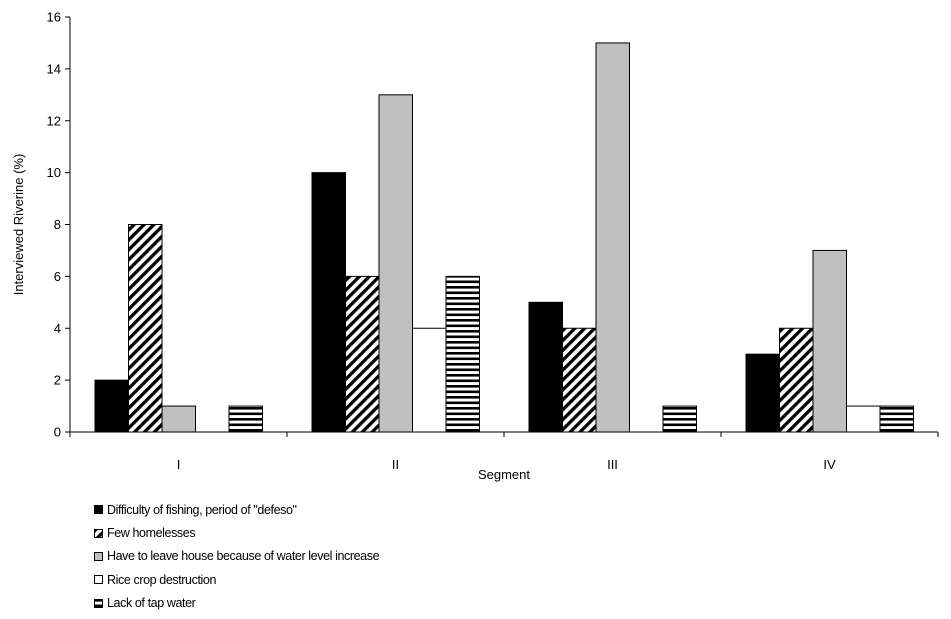 The height and width of the screenshot is (619, 951). Describe the element at coordinates (236, 532) in the screenshot. I see `legend-item: Few homelesses` at that location.